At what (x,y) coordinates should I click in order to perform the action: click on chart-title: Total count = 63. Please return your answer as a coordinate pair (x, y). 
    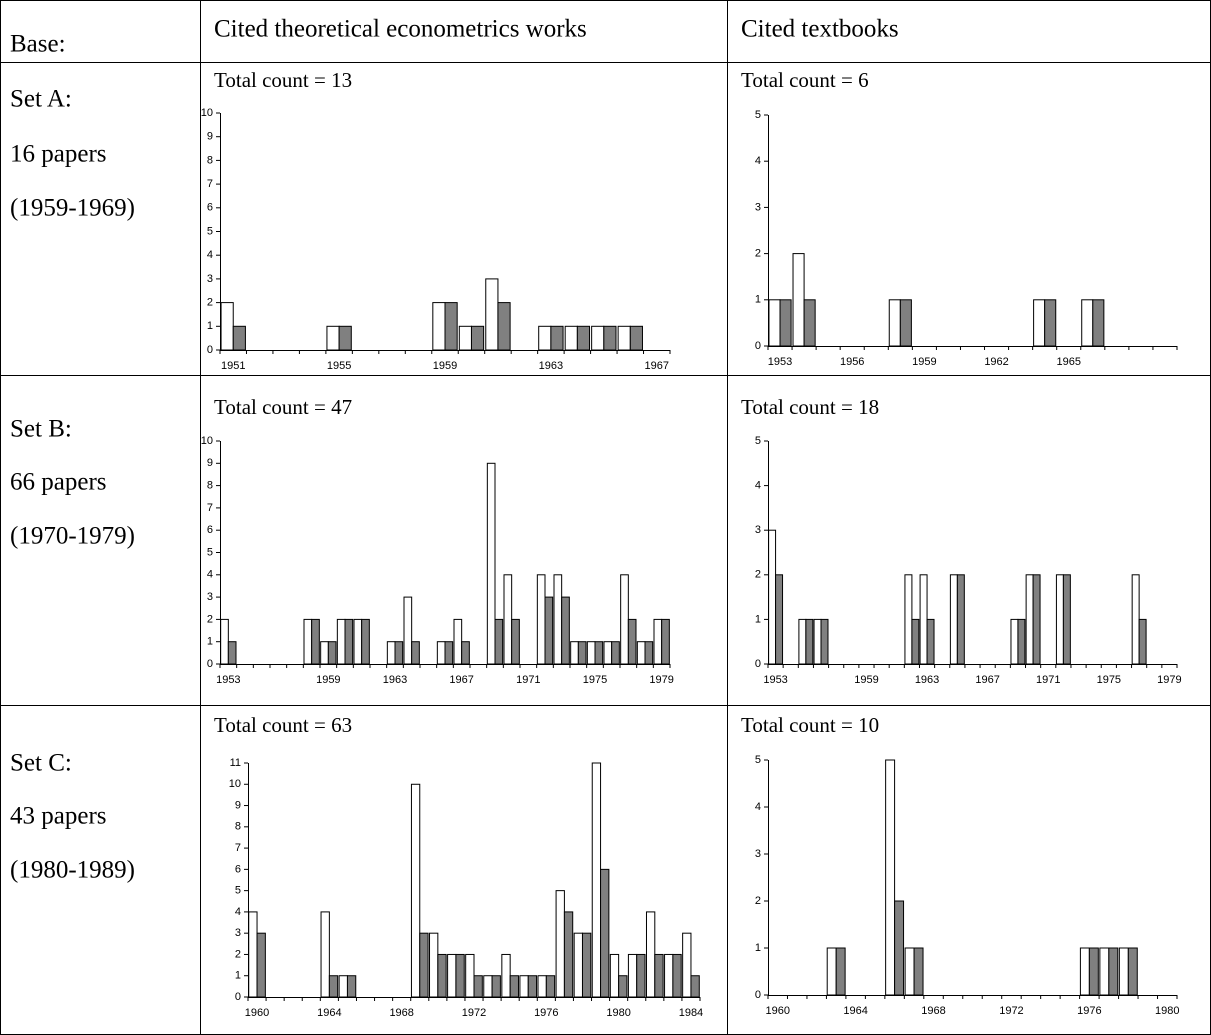
    Looking at the image, I should click on (283, 725).